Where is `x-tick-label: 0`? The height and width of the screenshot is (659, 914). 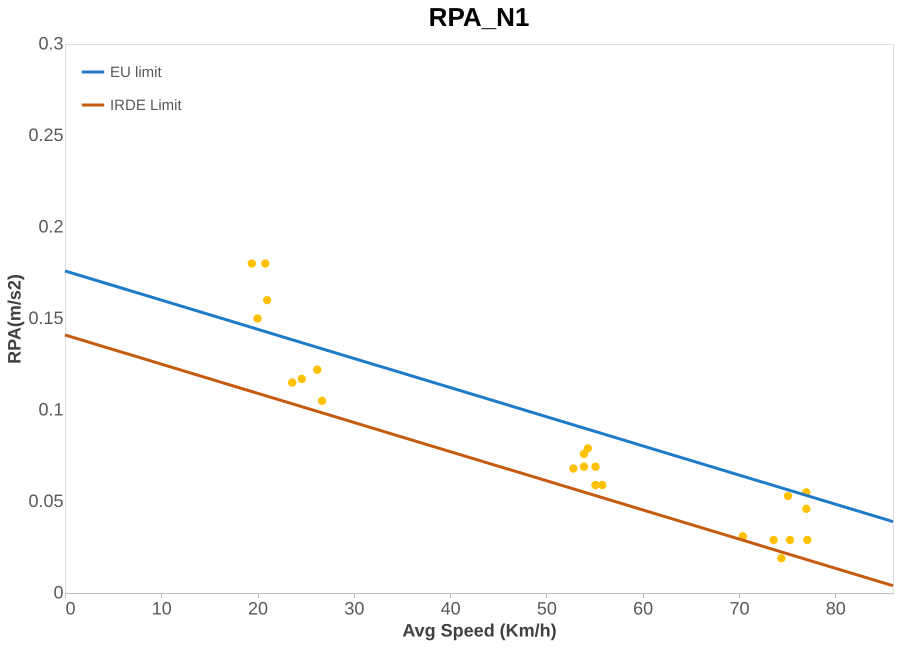 x-tick-label: 0 is located at coordinates (71, 608).